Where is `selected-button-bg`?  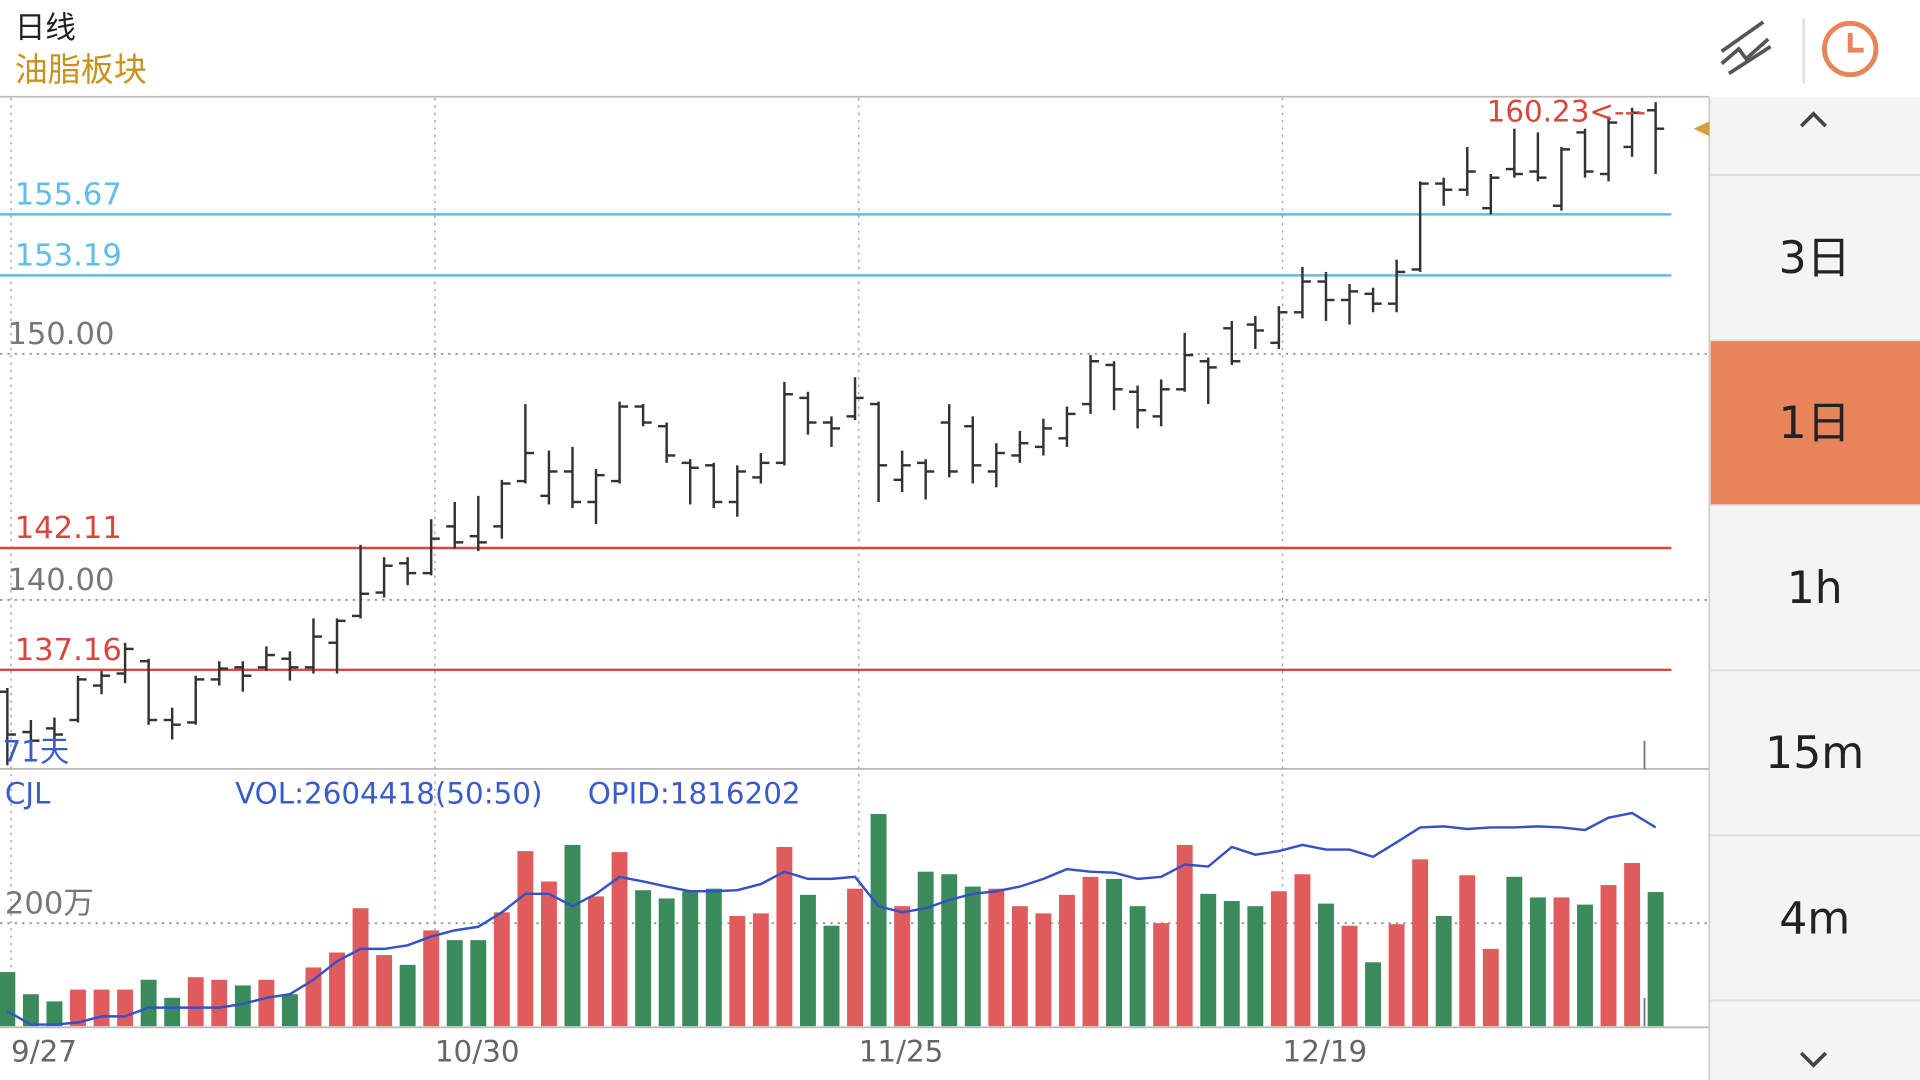 selected-button-bg is located at coordinates (1815, 423).